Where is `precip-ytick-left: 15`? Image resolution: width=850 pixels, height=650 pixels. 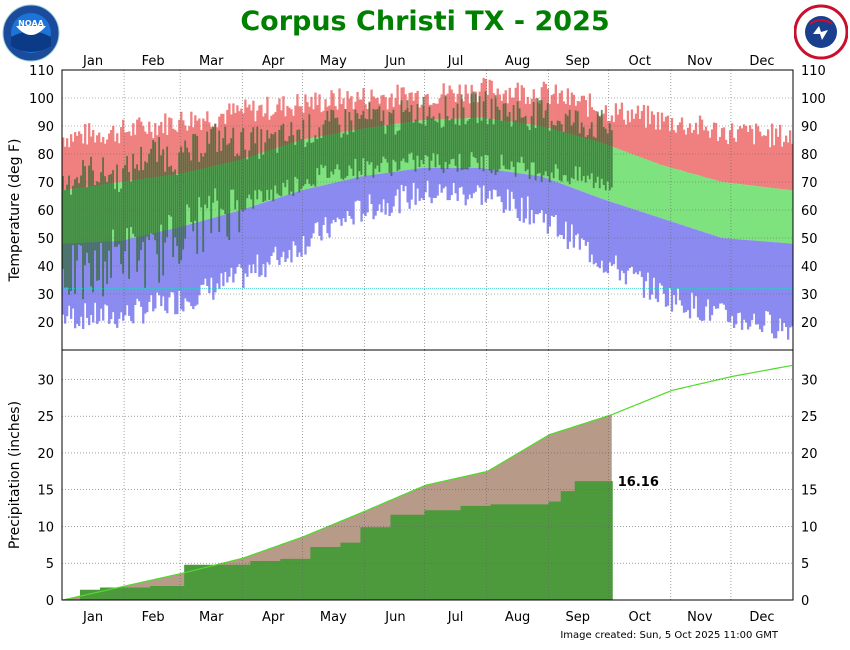
precip-ytick-left: 15 is located at coordinates (45, 491).